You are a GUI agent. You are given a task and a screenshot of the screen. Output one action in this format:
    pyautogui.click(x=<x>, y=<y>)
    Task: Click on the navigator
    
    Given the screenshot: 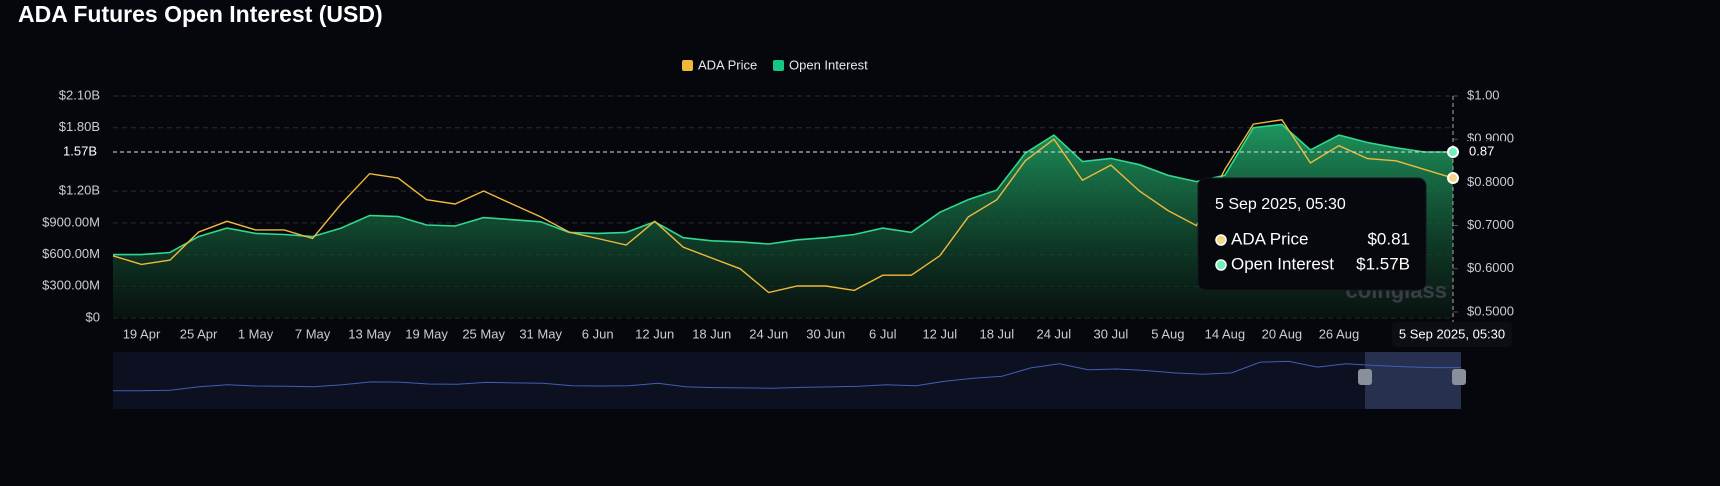 What is the action you would take?
    pyautogui.click(x=787, y=380)
    